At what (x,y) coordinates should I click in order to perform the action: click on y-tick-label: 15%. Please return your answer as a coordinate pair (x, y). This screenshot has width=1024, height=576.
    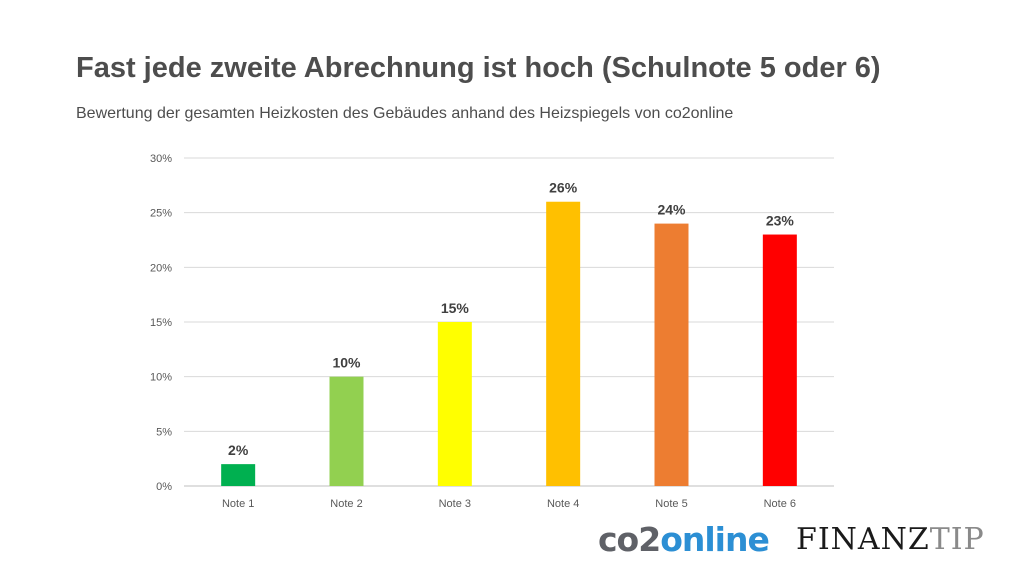
    Looking at the image, I should click on (161, 323).